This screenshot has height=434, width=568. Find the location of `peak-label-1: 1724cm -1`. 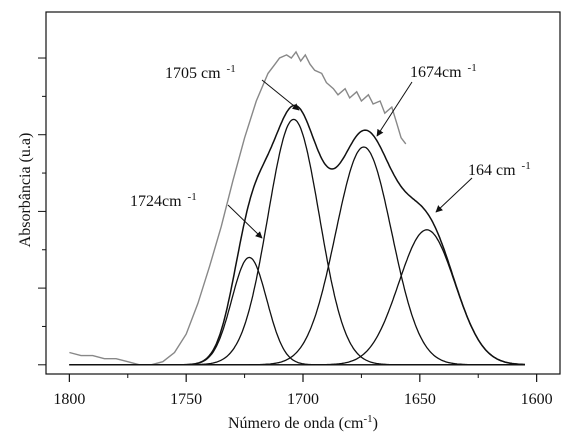

peak-label-1: 1724cm -1 is located at coordinates (163, 200).